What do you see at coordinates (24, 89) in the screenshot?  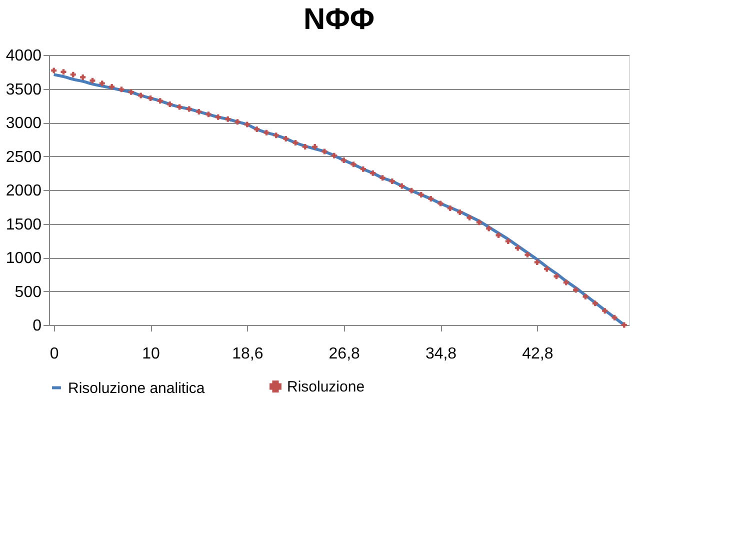 I see `y-tick-label: 3500` at bounding box center [24, 89].